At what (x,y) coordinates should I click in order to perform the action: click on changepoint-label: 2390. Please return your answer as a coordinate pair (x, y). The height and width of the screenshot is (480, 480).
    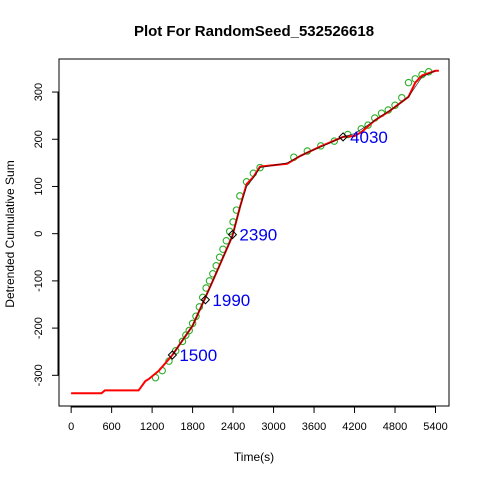
    Looking at the image, I should click on (258, 235).